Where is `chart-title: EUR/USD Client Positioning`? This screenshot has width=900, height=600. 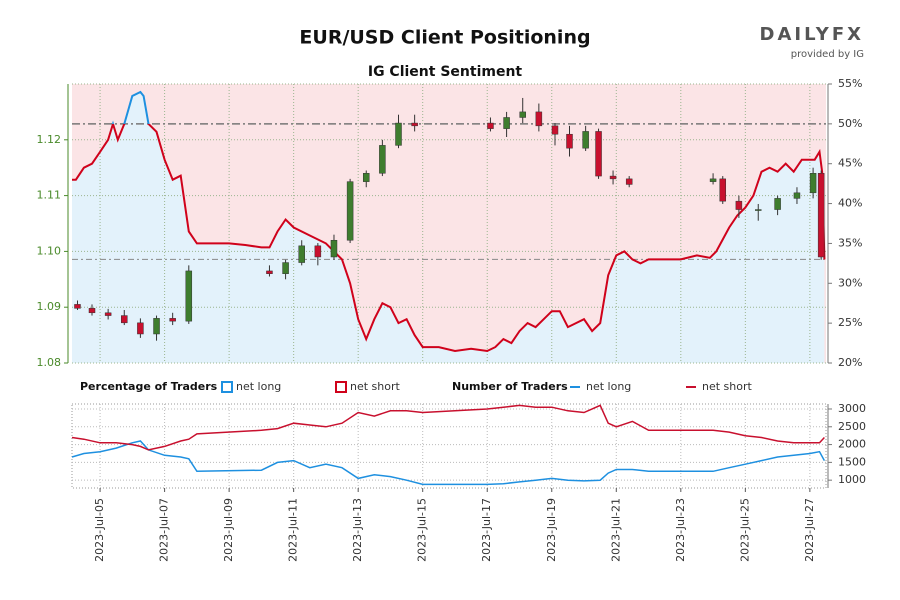 chart-title: EUR/USD Client Positioning is located at coordinates (444, 38).